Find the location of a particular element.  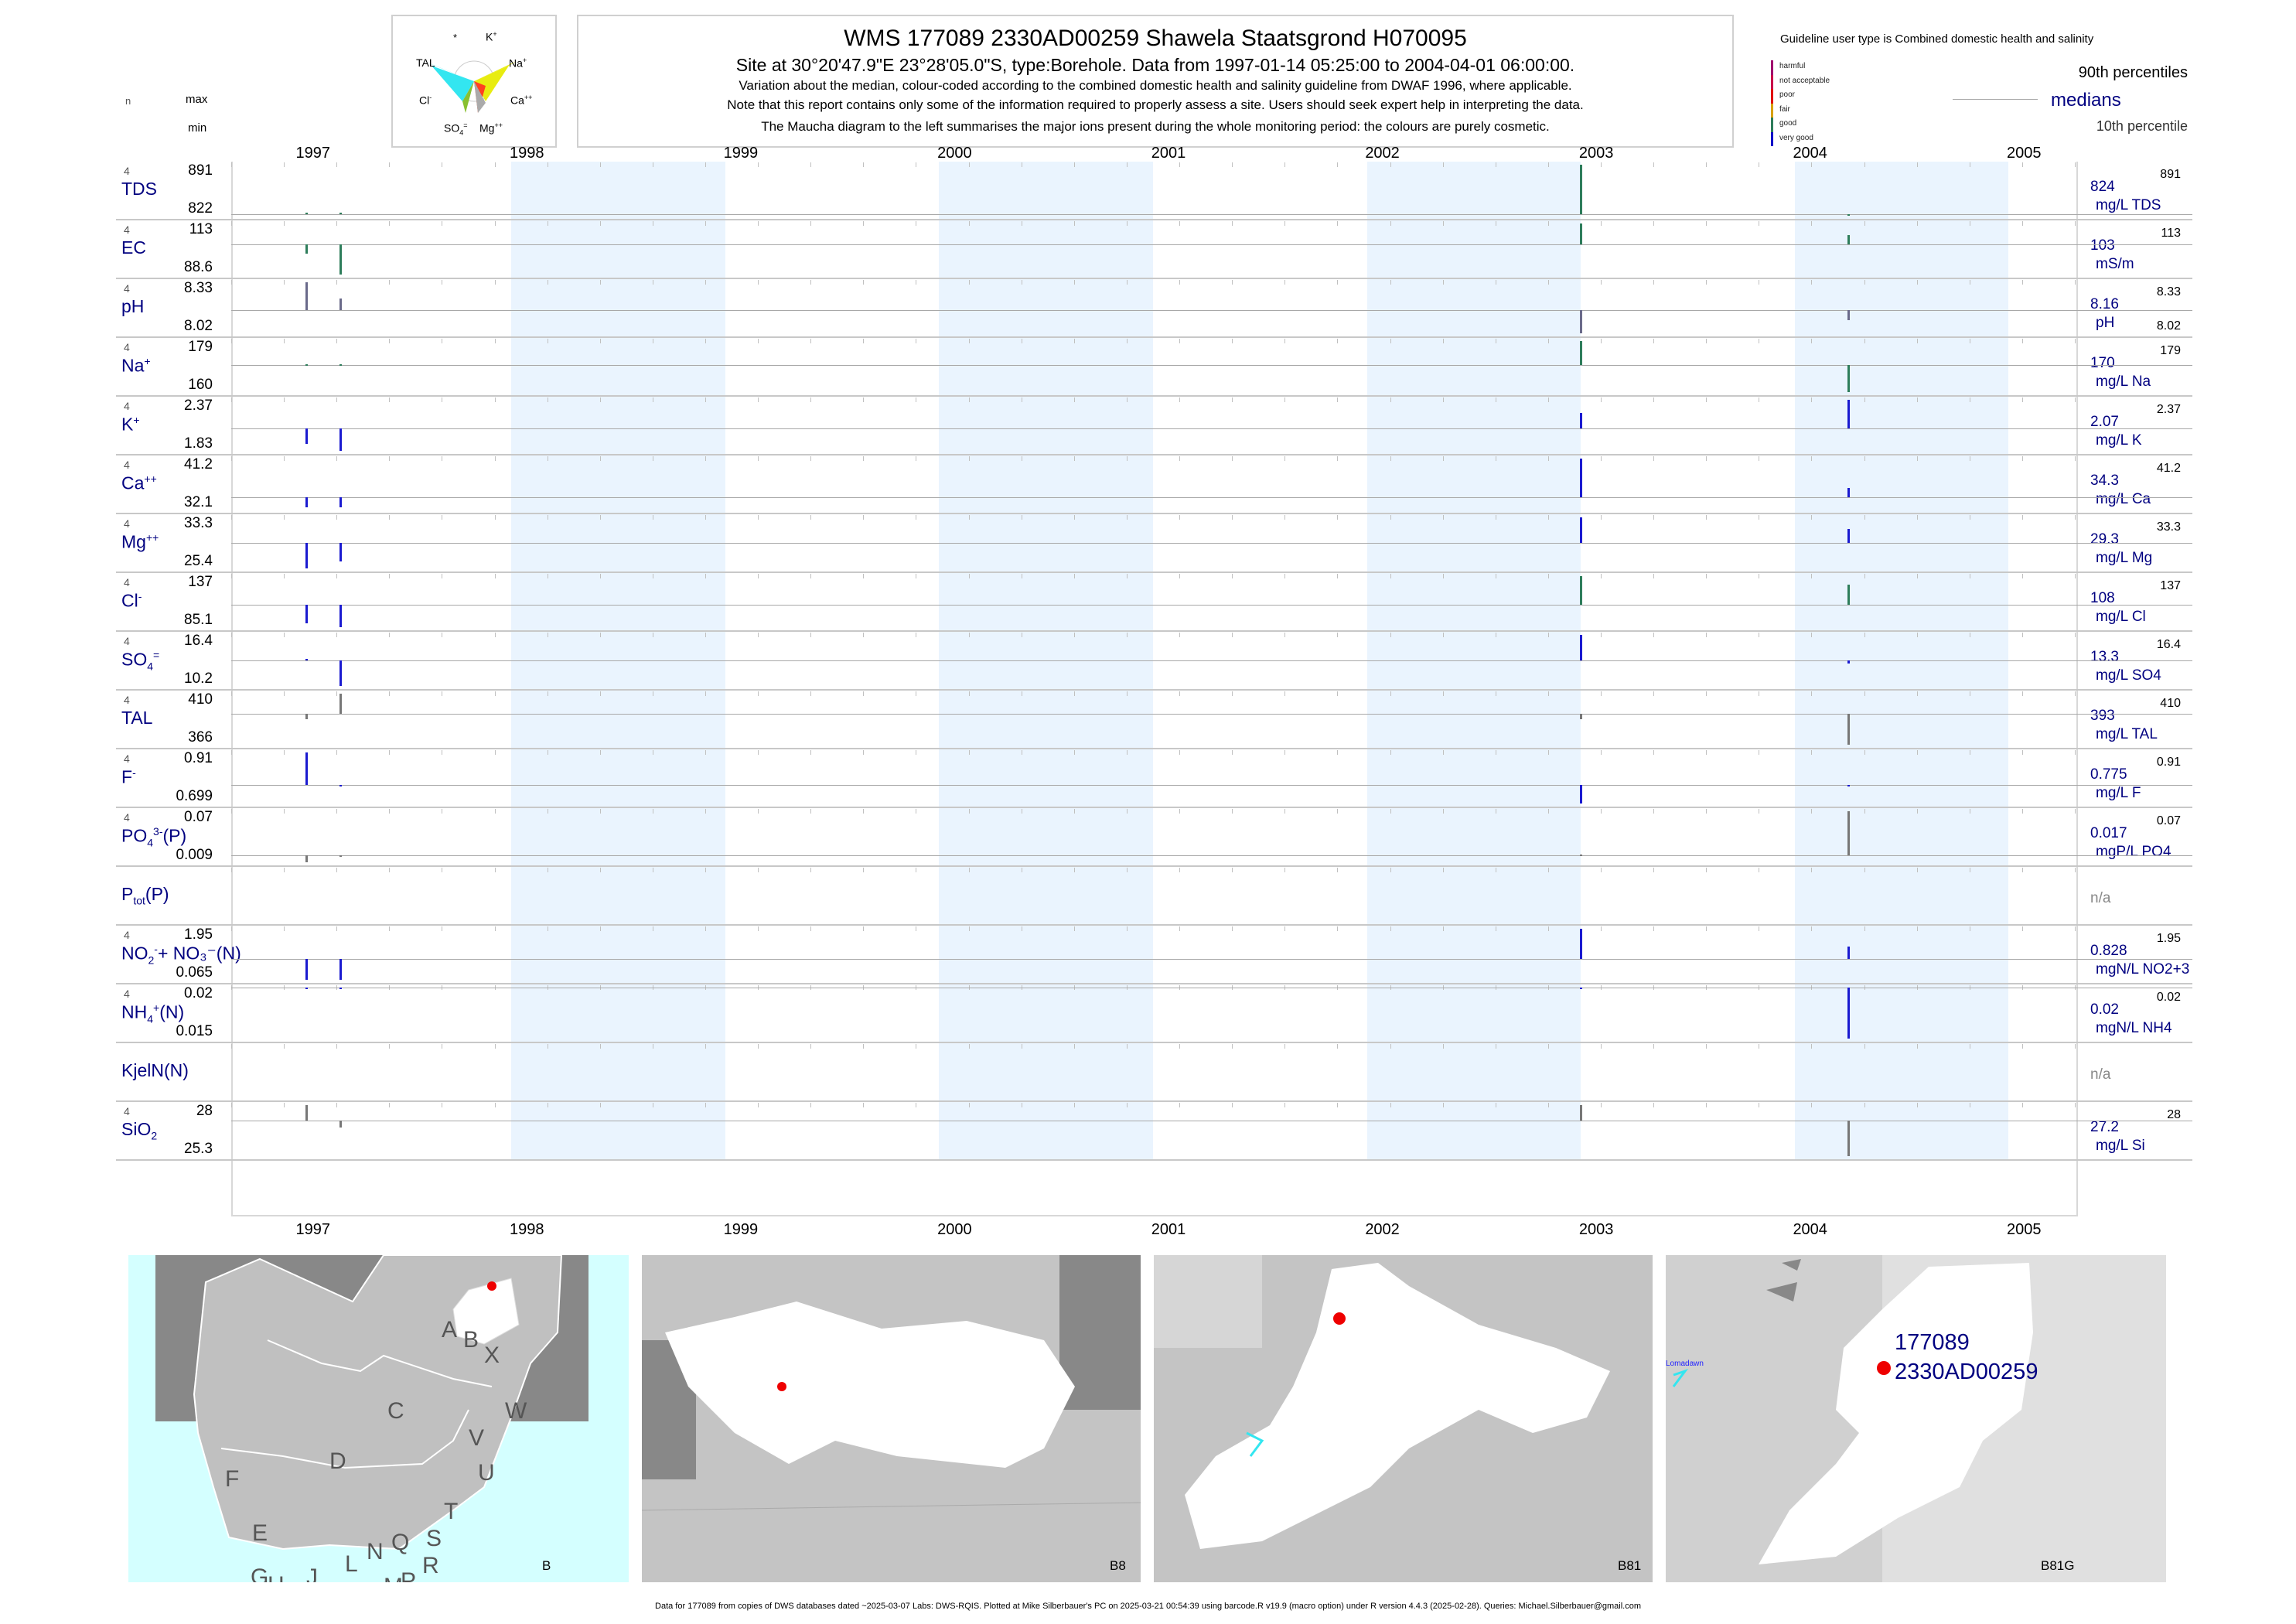

median-value: 0.017 is located at coordinates (2108, 833).